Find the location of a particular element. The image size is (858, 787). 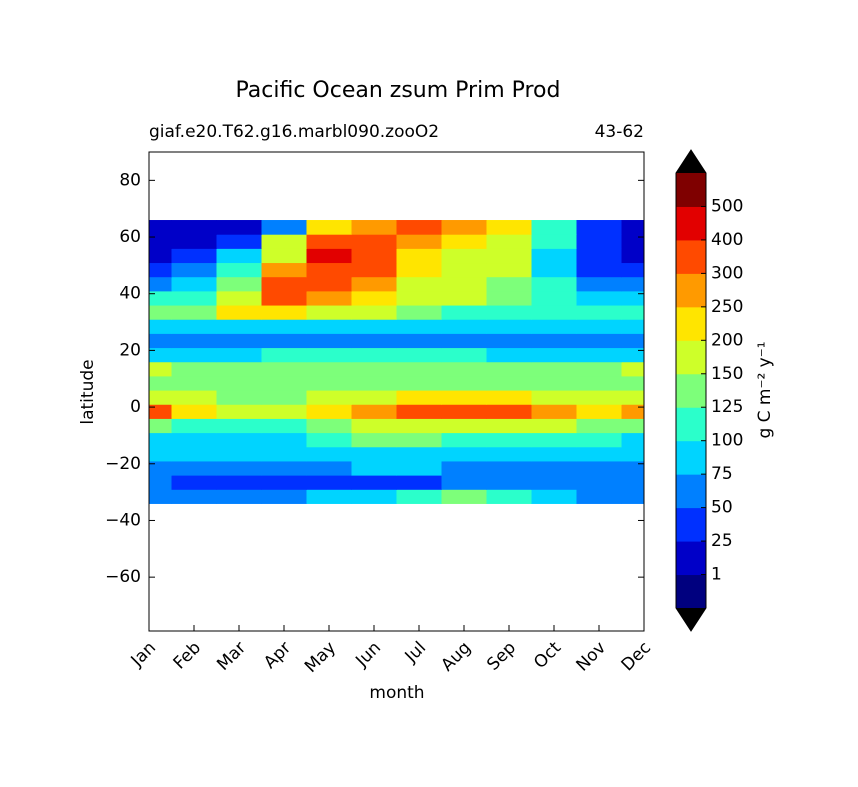

colorbar-tick-label: 200 is located at coordinates (727, 340).